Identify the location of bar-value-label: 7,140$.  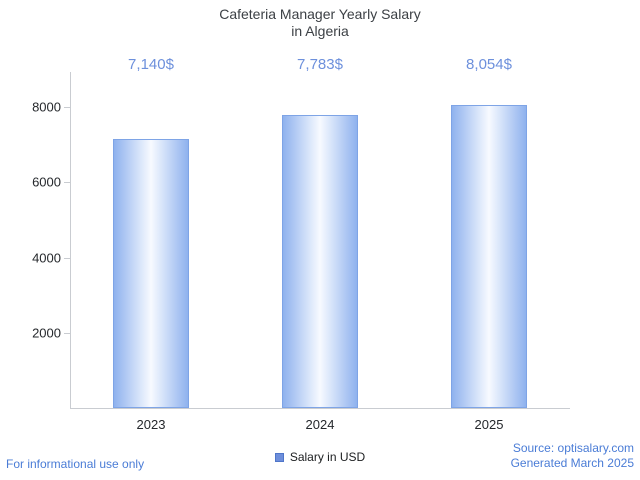
(151, 64).